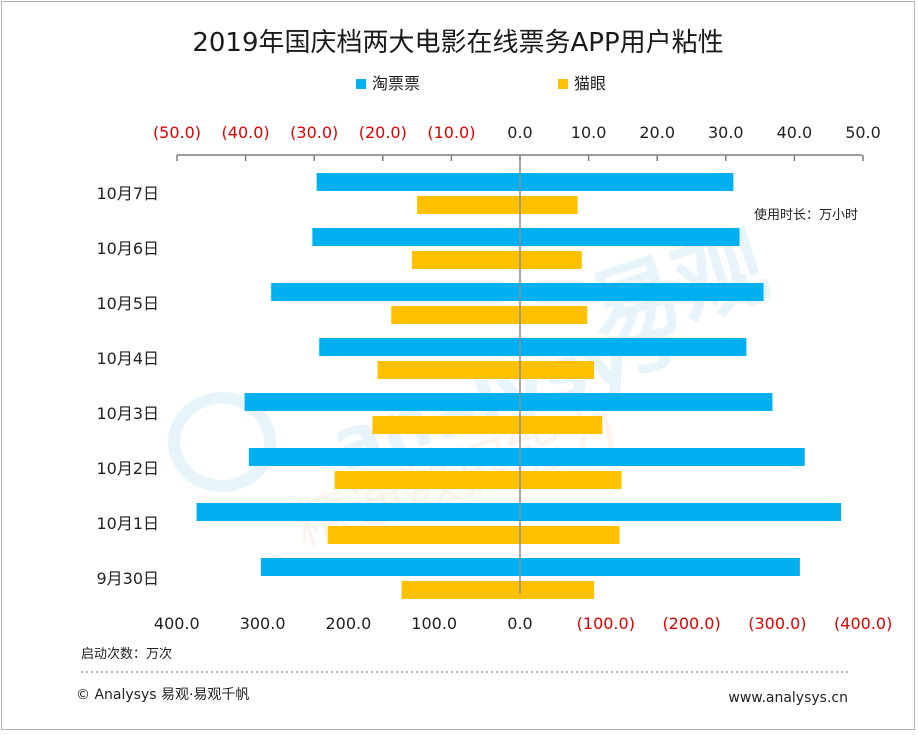  I want to click on top-axis-tick-label: 50.0, so click(863, 132).